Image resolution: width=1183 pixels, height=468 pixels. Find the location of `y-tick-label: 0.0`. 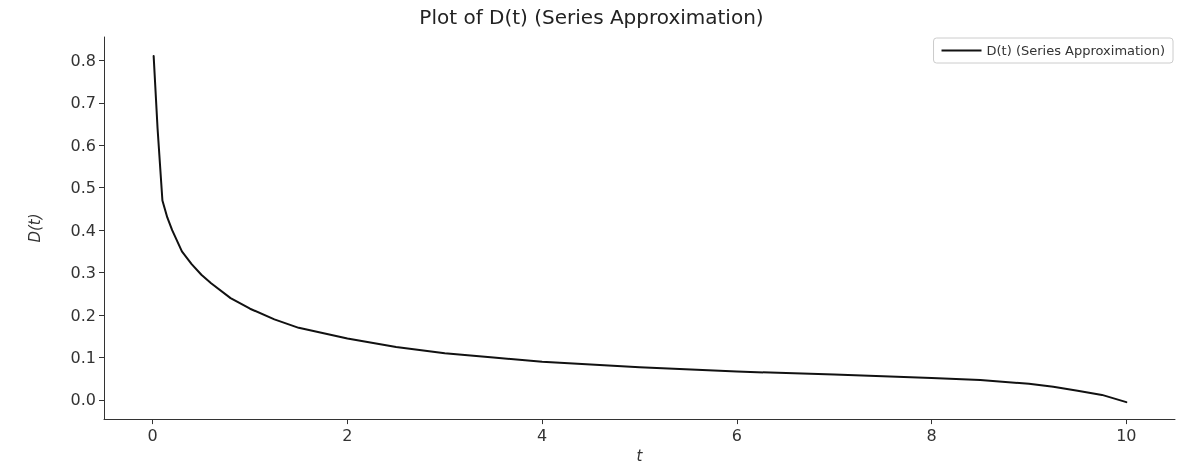

y-tick-label: 0.0 is located at coordinates (83, 400).